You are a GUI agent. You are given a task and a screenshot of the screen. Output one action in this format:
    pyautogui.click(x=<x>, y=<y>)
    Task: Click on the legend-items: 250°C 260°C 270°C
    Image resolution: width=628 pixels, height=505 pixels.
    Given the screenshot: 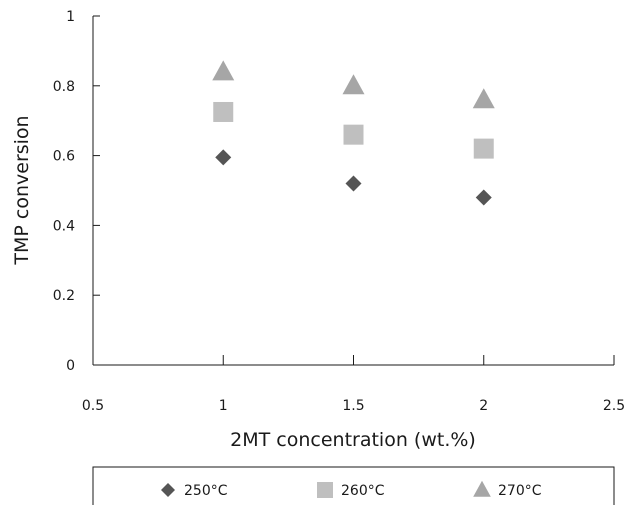 What is the action you would take?
    pyautogui.click(x=351, y=489)
    